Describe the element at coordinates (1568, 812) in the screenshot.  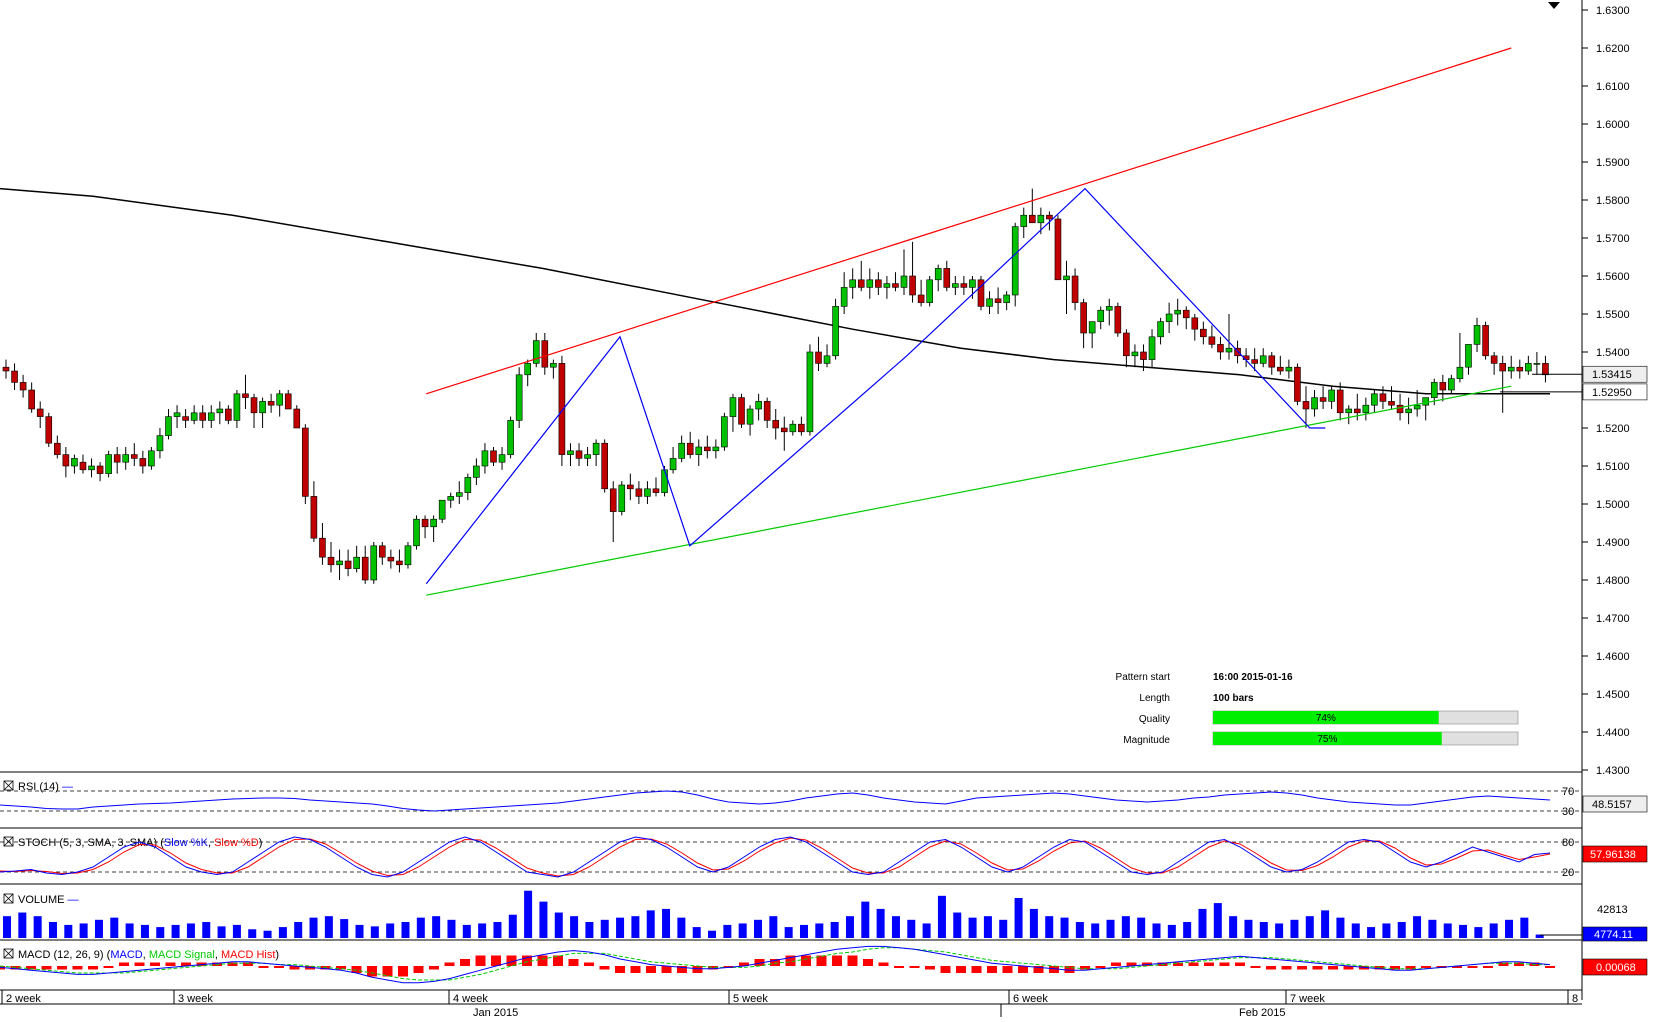
I see `rsi-level-label: 30` at that location.